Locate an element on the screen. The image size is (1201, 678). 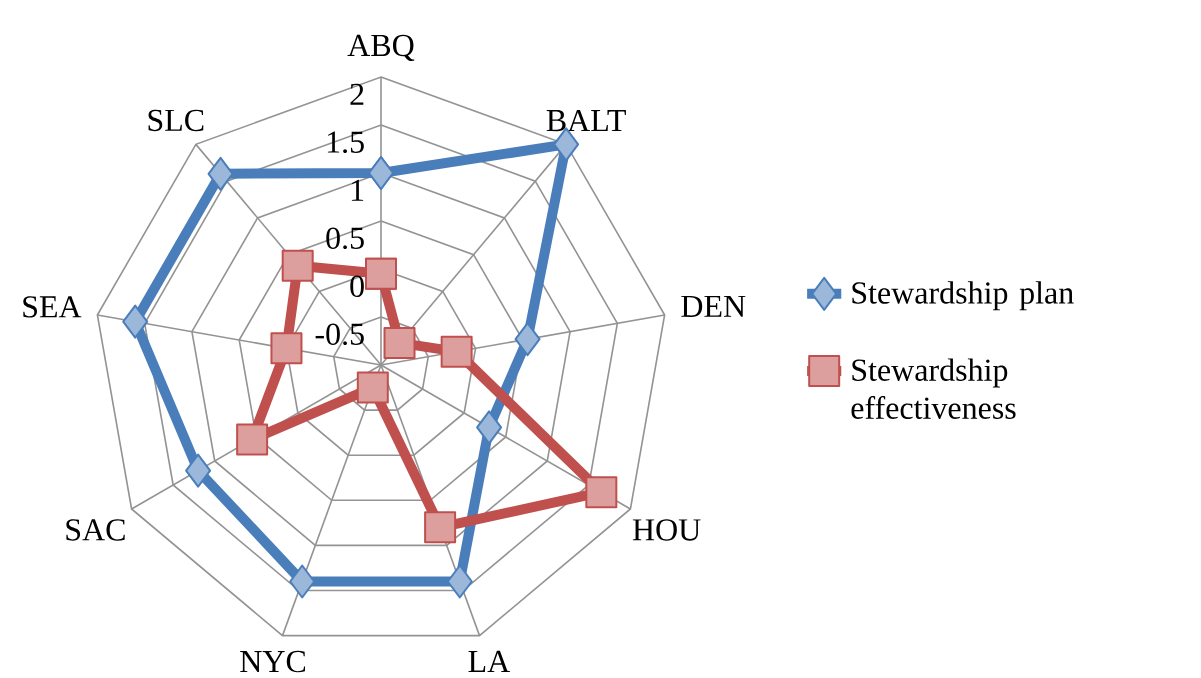
y-tick-label: 0.5 is located at coordinates (345, 238).